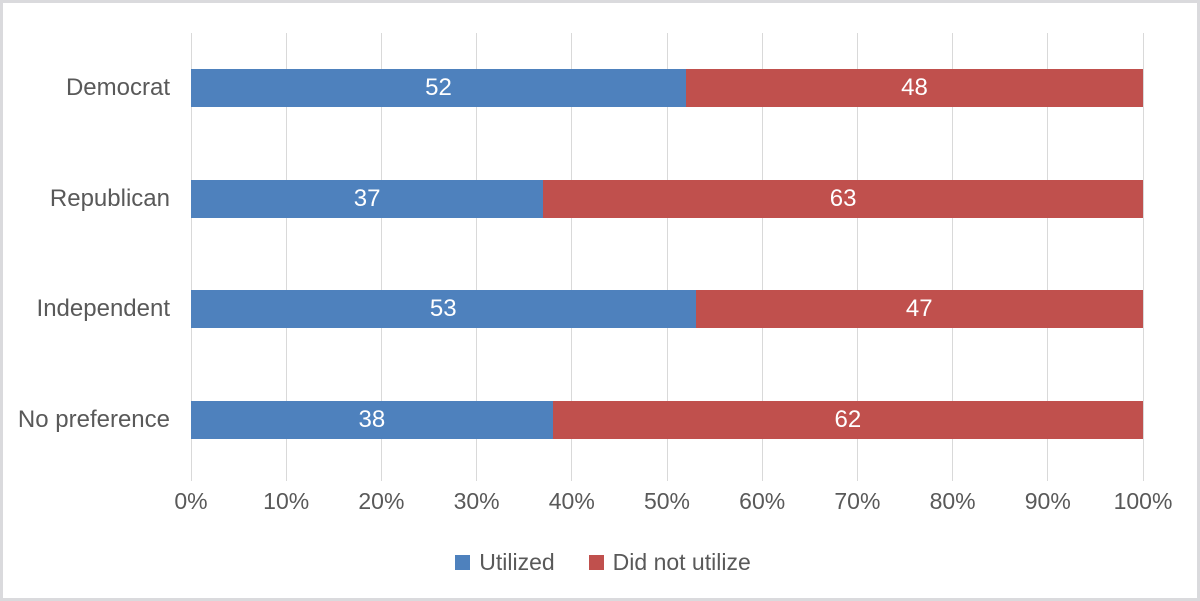 The height and width of the screenshot is (601, 1200). I want to click on bar-segment-utilized: 37, so click(367, 198).